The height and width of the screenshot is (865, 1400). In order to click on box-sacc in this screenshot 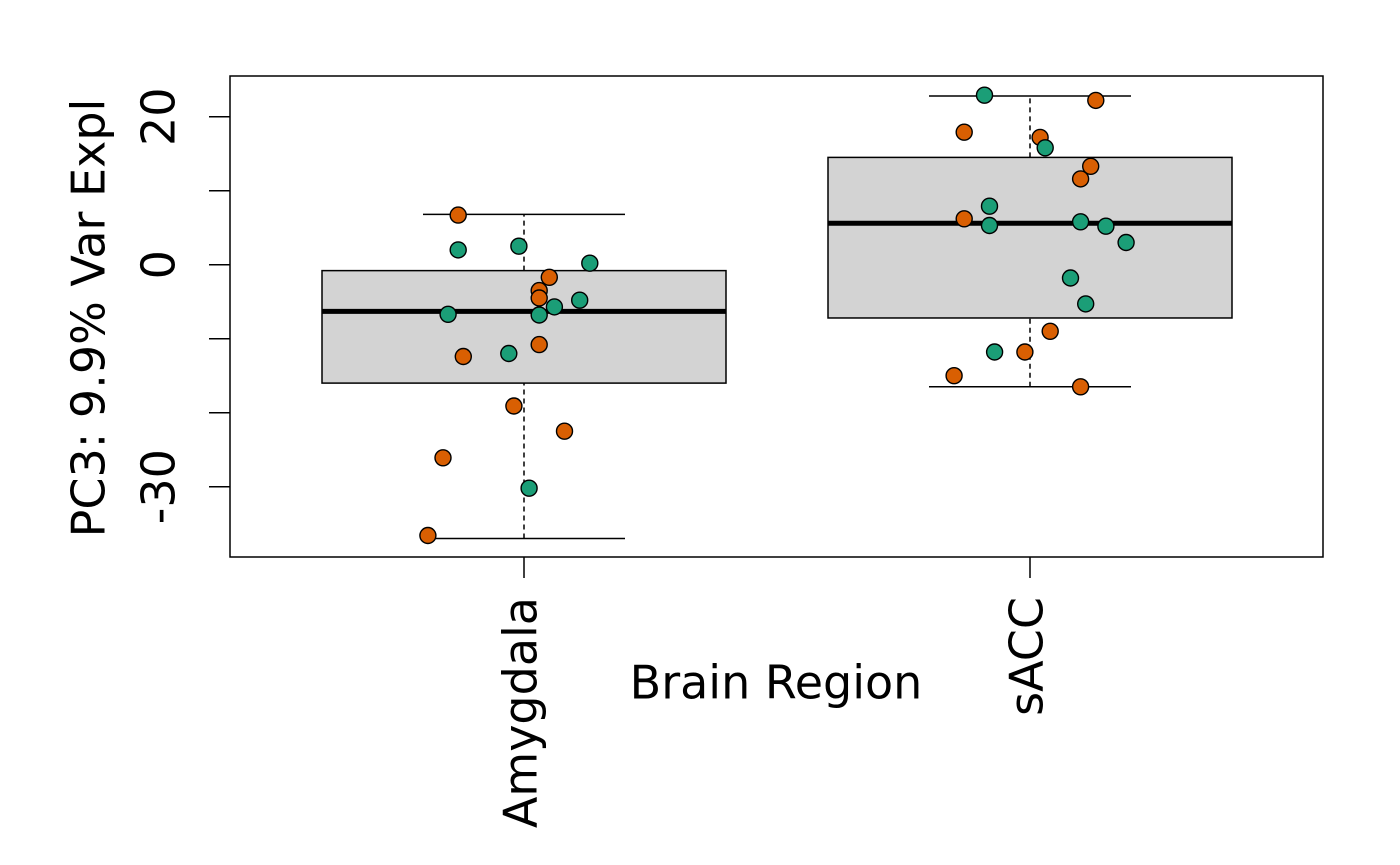, I will do `click(1030, 237)`.